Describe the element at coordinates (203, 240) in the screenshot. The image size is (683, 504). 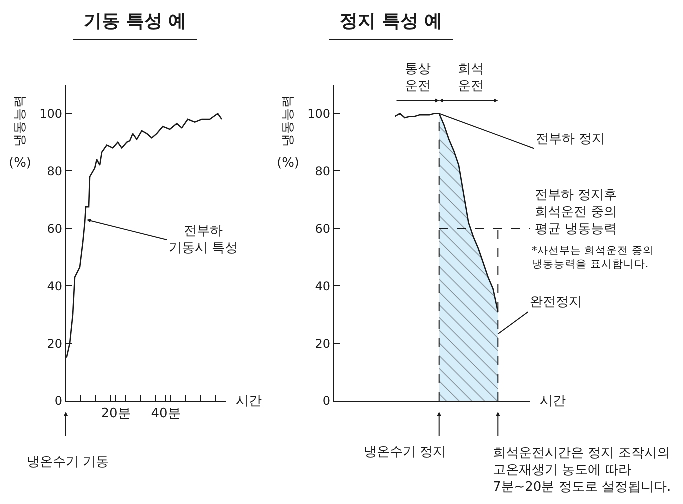
I see `annotation: 전부하 기동시 특성` at that location.